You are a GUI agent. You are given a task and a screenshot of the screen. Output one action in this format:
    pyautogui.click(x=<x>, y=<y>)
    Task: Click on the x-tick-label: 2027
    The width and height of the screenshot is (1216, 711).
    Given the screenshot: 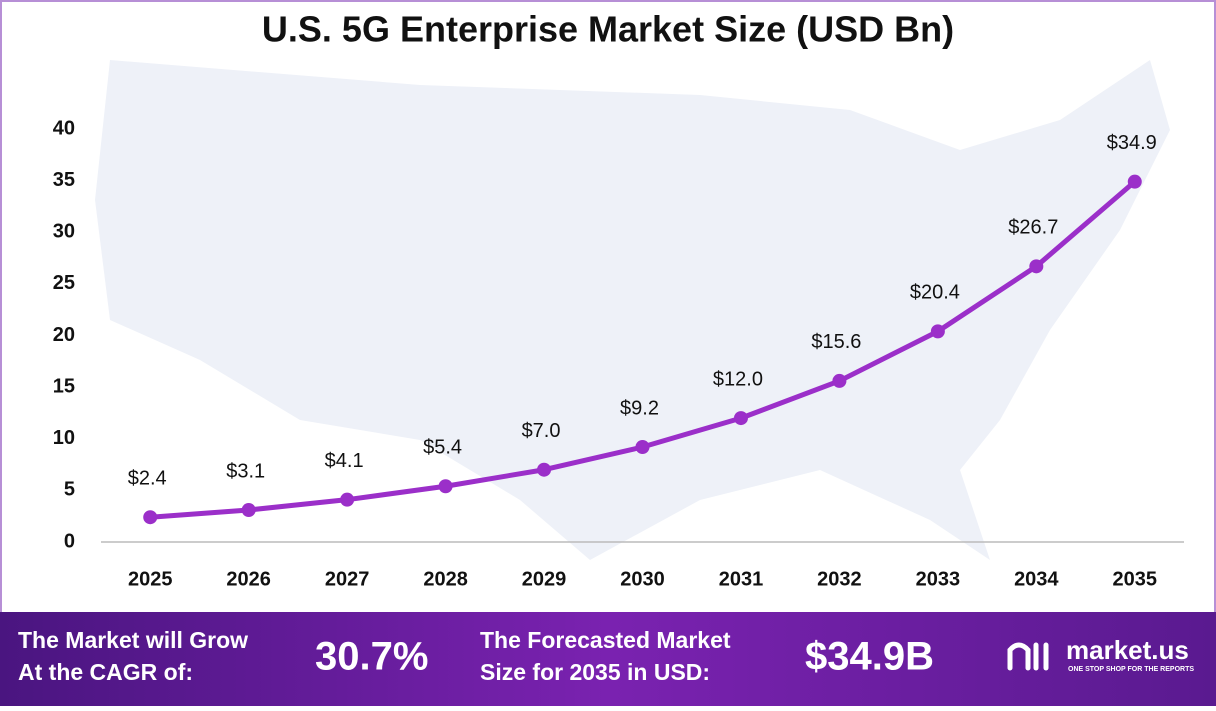 What is the action you would take?
    pyautogui.click(x=347, y=579)
    